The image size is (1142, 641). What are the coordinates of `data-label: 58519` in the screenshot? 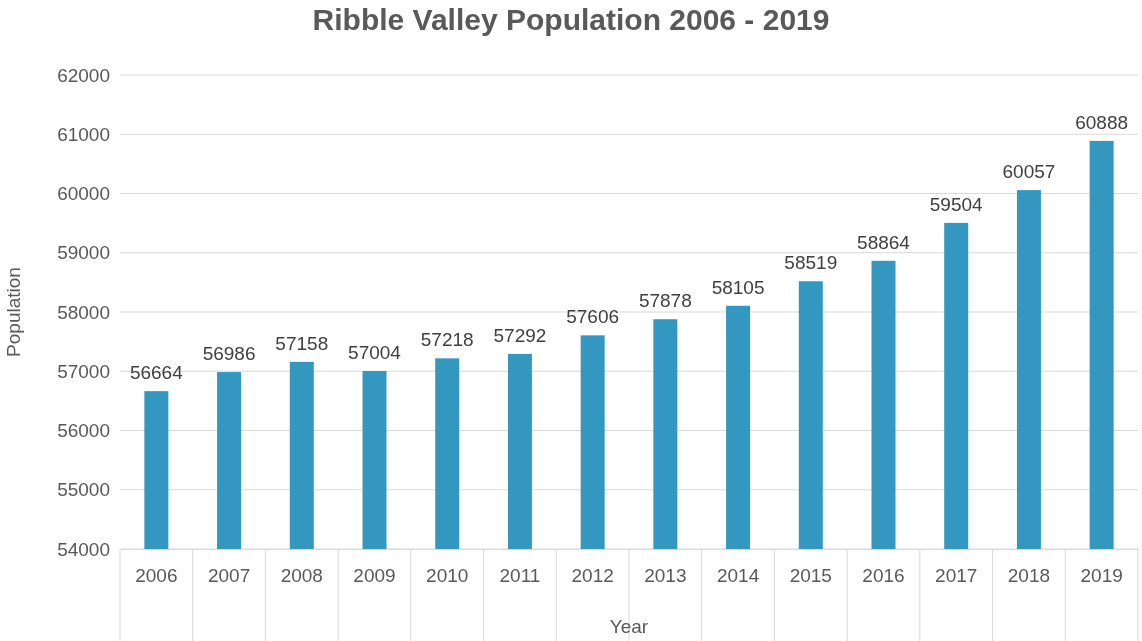 It's located at (811, 263).